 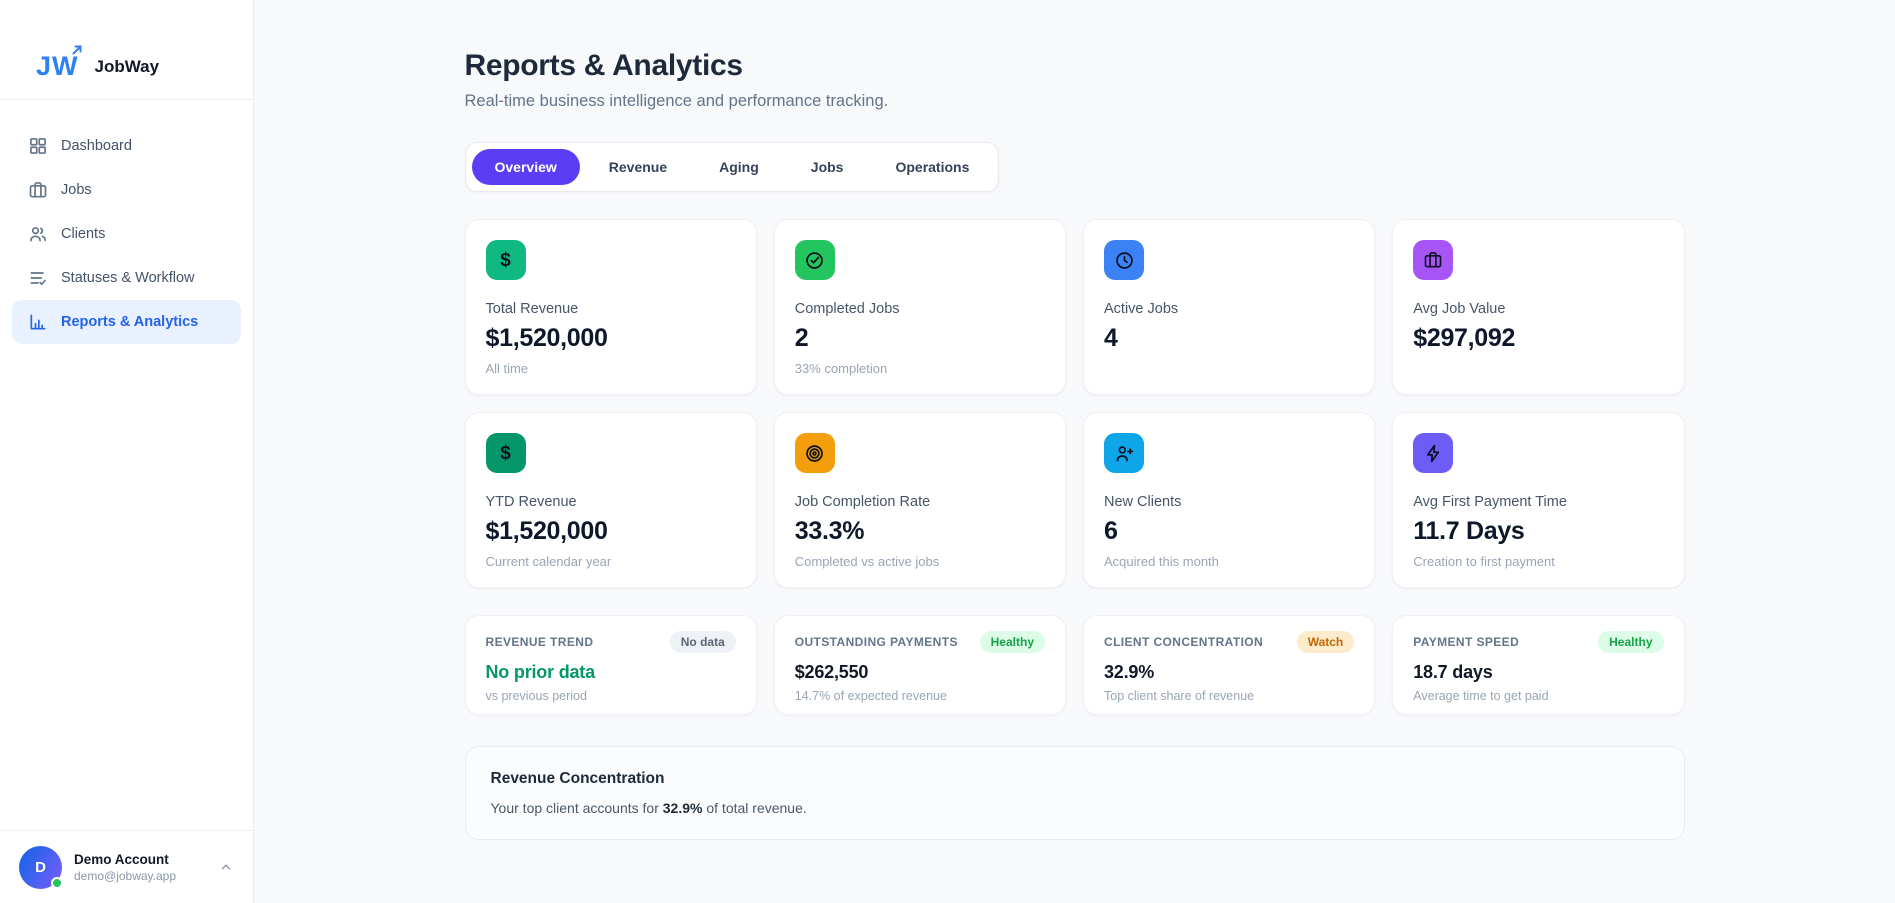 I want to click on stat-caption: Creation to first payment, so click(x=1484, y=561).